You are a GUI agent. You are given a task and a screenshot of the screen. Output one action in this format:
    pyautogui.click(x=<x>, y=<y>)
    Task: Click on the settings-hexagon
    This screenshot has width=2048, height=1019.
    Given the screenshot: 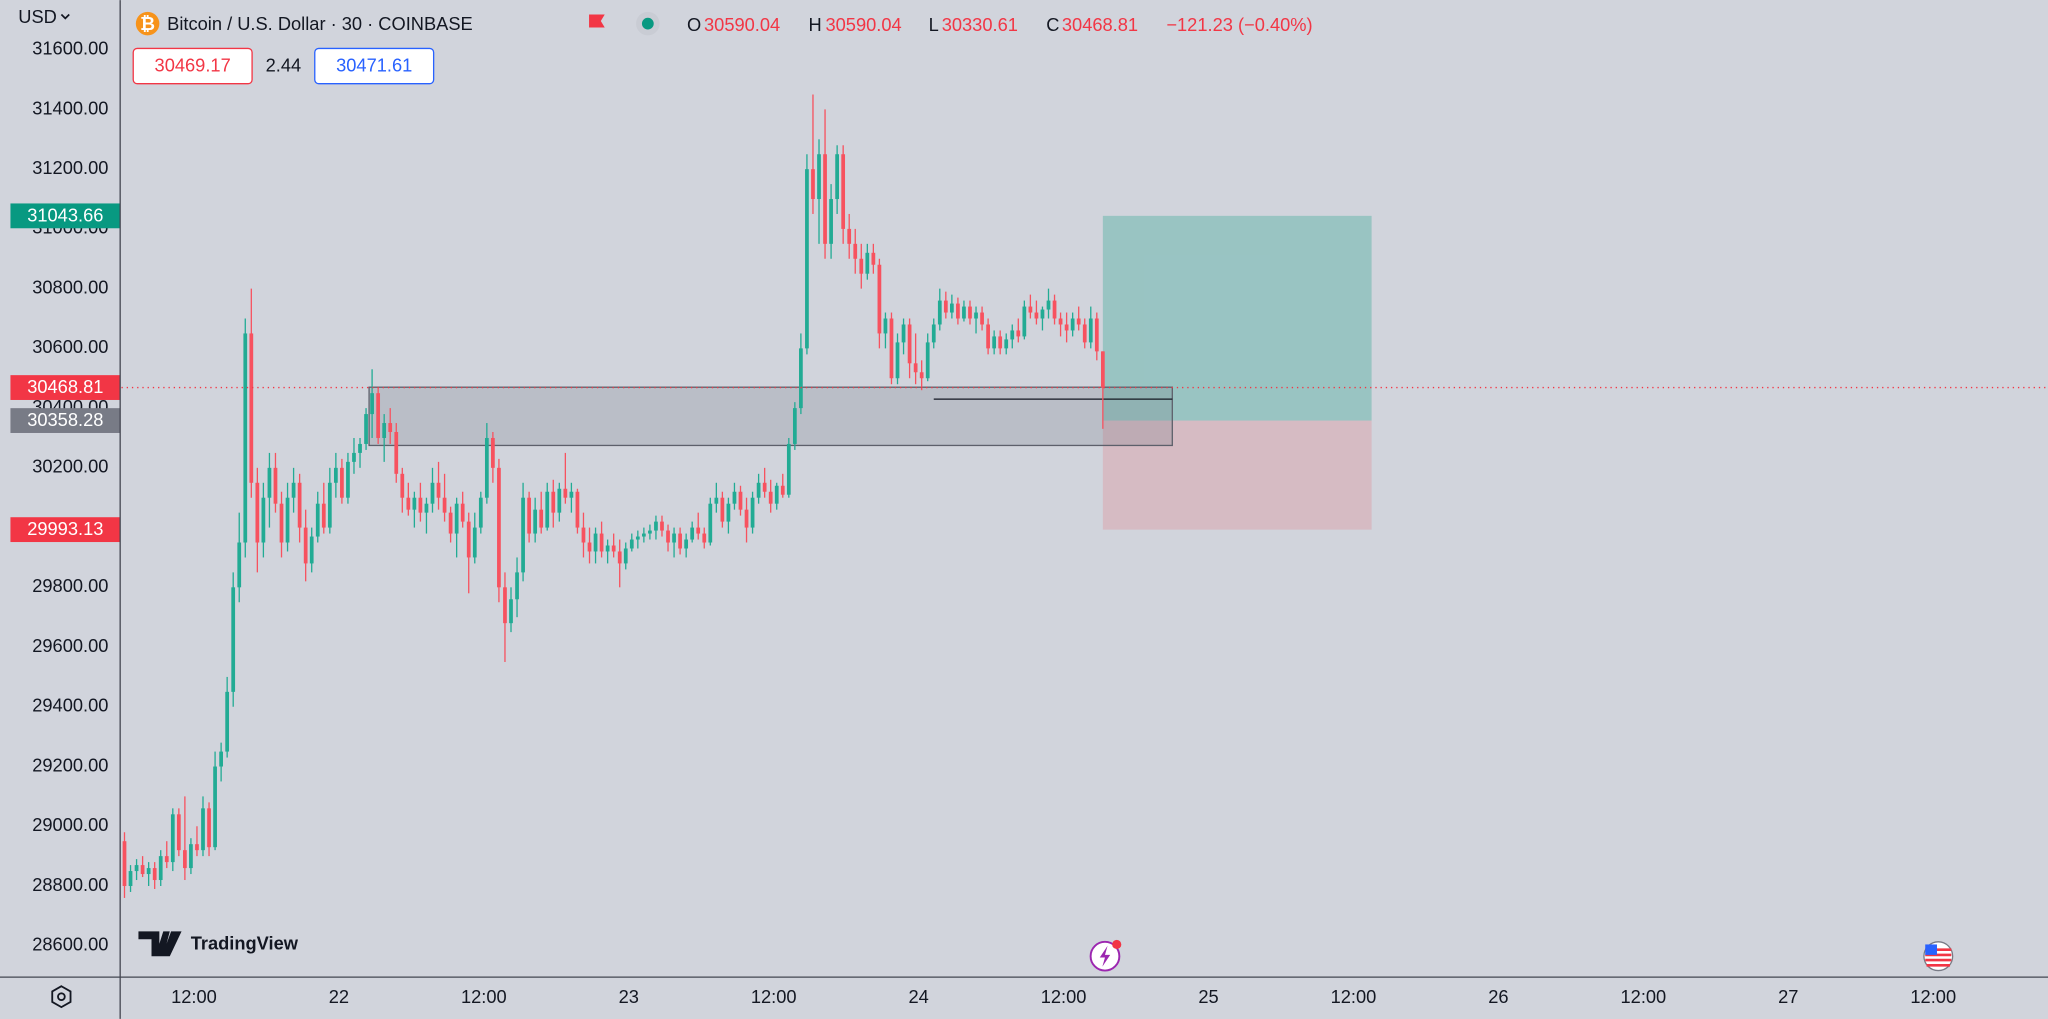 What is the action you would take?
    pyautogui.click(x=61, y=997)
    